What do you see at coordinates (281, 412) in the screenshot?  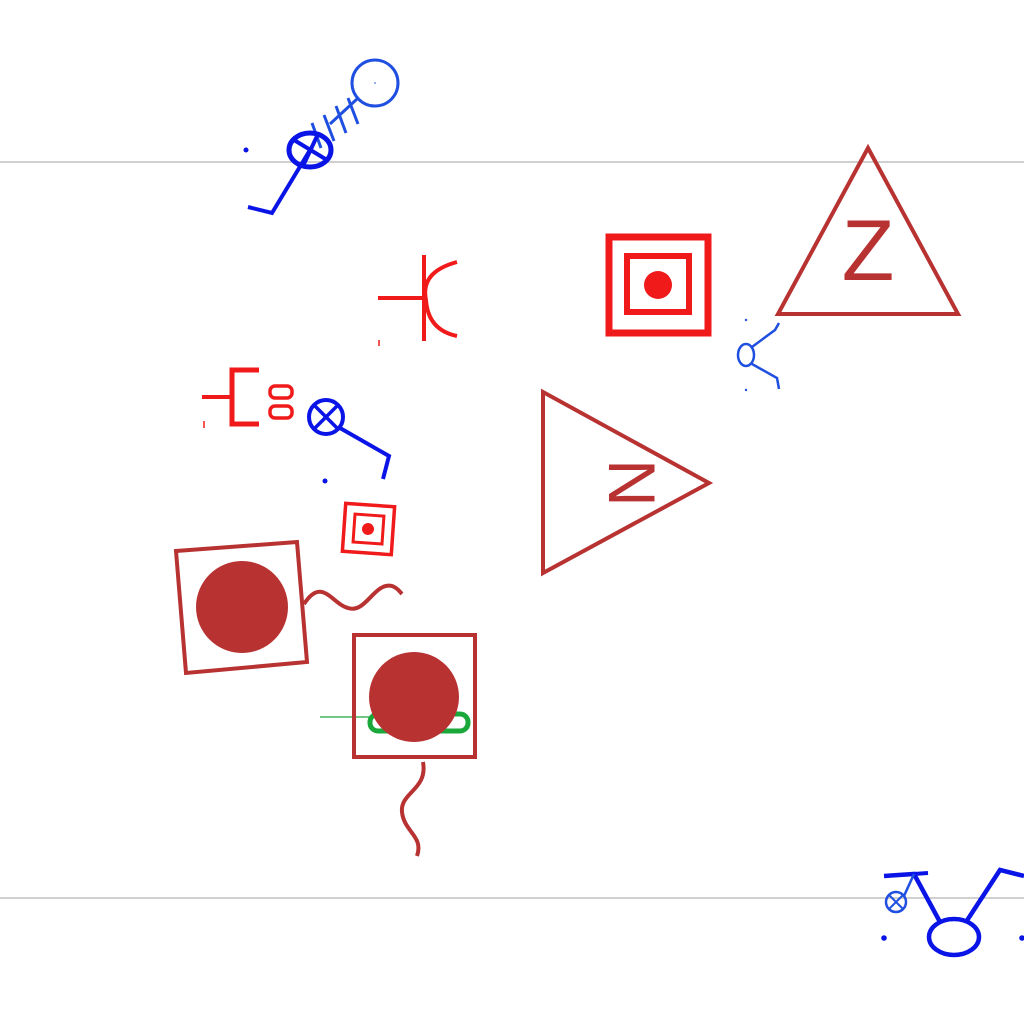 I see `connector-pad-bottom` at bounding box center [281, 412].